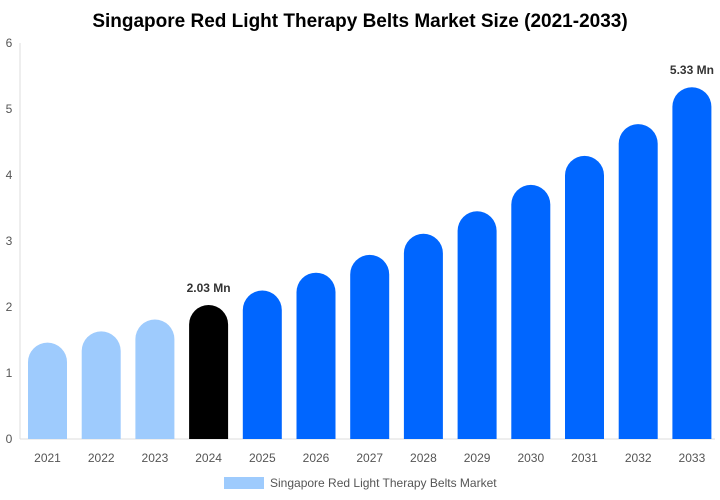 This screenshot has height=500, width=720. What do you see at coordinates (208, 458) in the screenshot?
I see `x-tick-label: 2024` at bounding box center [208, 458].